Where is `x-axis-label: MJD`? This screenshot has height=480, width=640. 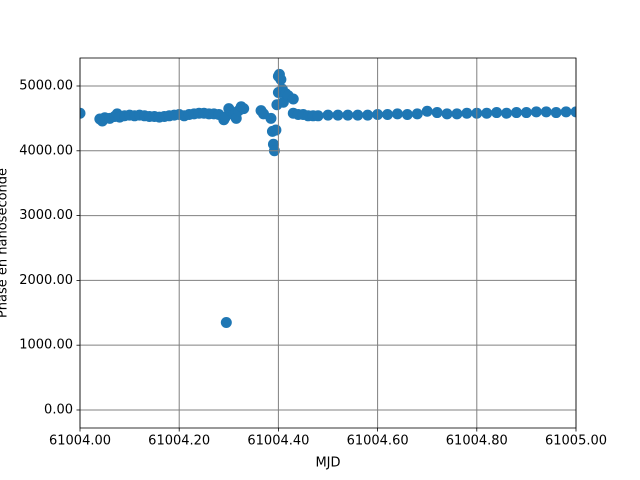 x-axis-label: MJD is located at coordinates (327, 463).